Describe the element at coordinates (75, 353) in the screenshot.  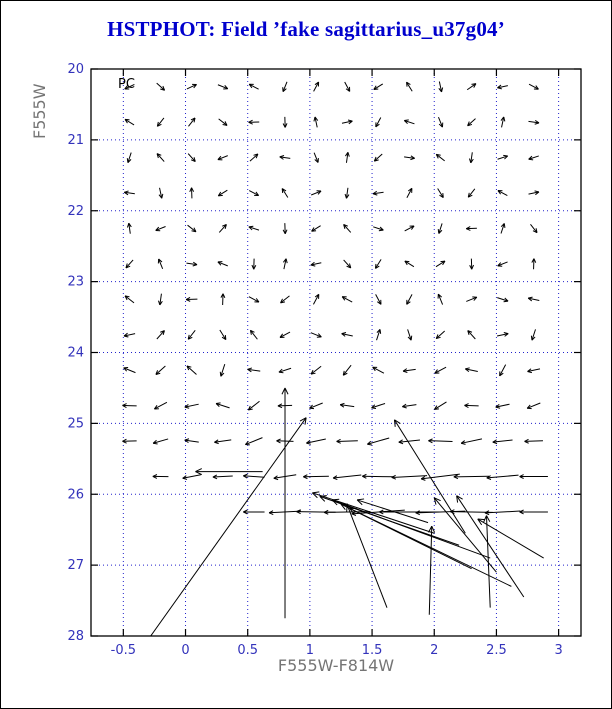
I see `y-tick-label: 24` at that location.